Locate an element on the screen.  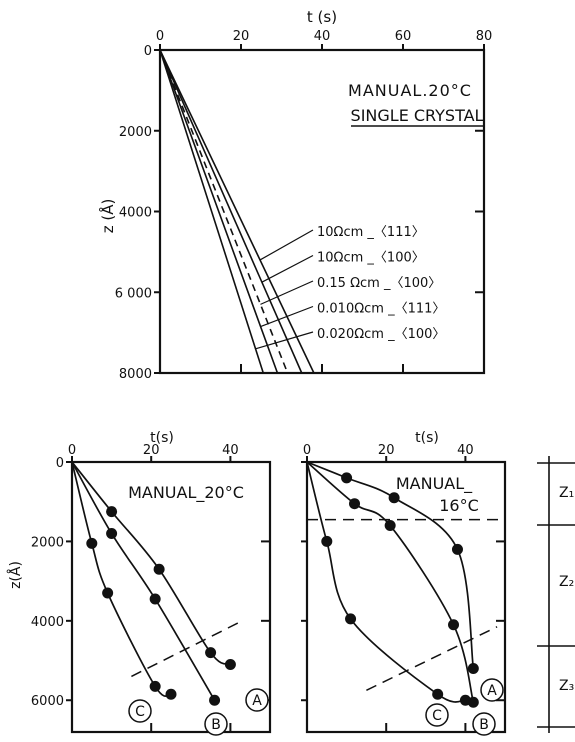
bm-chart-subtitle: 16°C is located at coordinates (459, 505).